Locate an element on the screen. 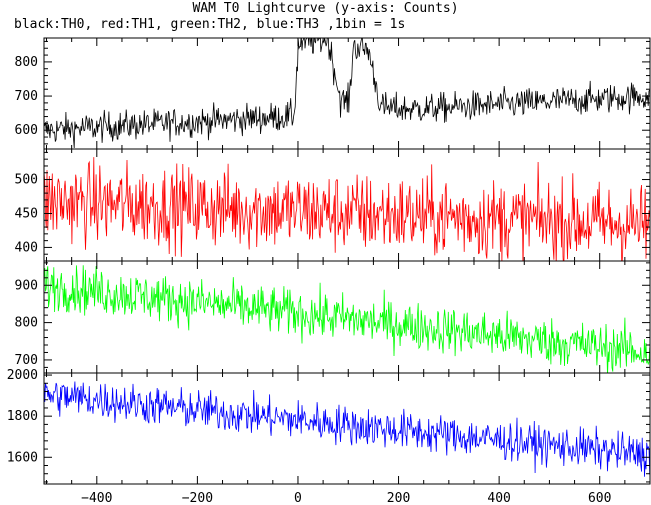  x-tick-label: 400 is located at coordinates (498, 498).